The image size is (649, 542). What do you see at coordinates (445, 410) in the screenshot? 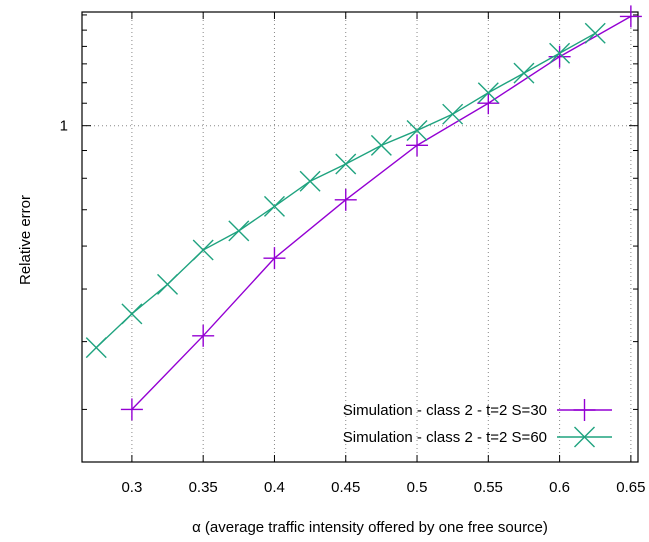
I see `legend-label: Simulation - class 2 - t=2 S=30` at bounding box center [445, 410].